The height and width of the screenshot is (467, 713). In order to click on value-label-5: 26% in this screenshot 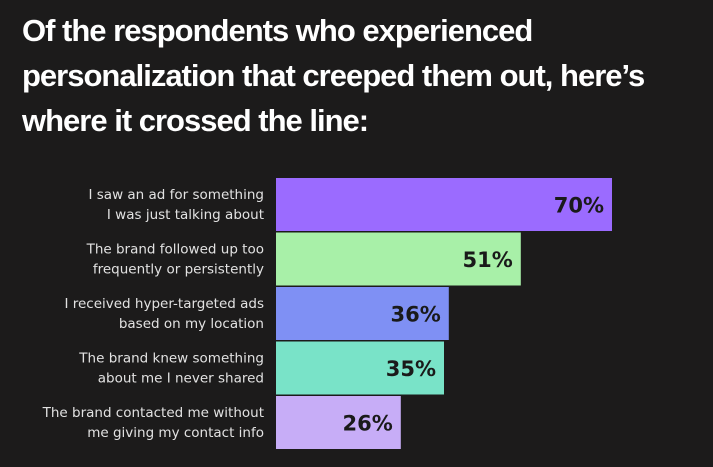, I will do `click(368, 424)`.